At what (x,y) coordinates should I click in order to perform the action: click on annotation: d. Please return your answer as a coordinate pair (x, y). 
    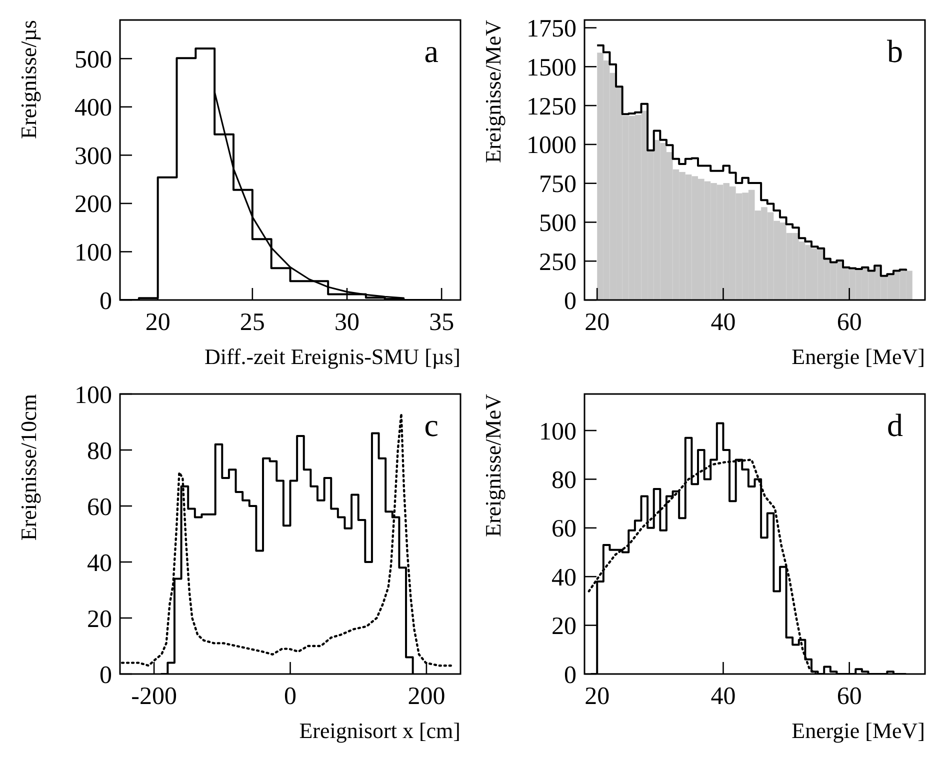
    Looking at the image, I should click on (895, 425).